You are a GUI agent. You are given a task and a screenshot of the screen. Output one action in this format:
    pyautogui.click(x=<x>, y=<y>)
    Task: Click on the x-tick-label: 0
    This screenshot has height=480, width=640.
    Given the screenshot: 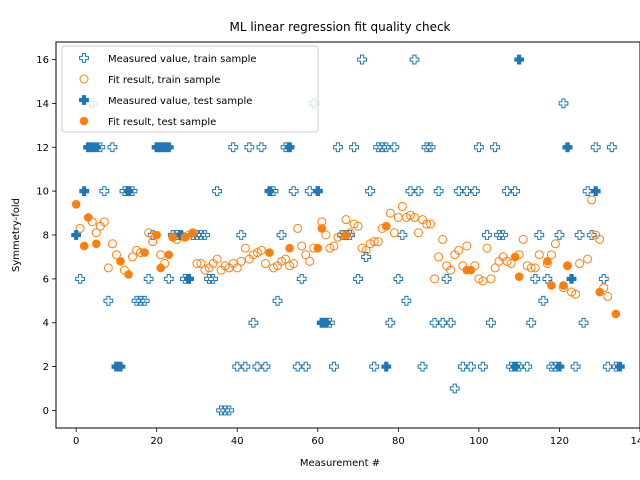 What is the action you would take?
    pyautogui.click(x=76, y=441)
    